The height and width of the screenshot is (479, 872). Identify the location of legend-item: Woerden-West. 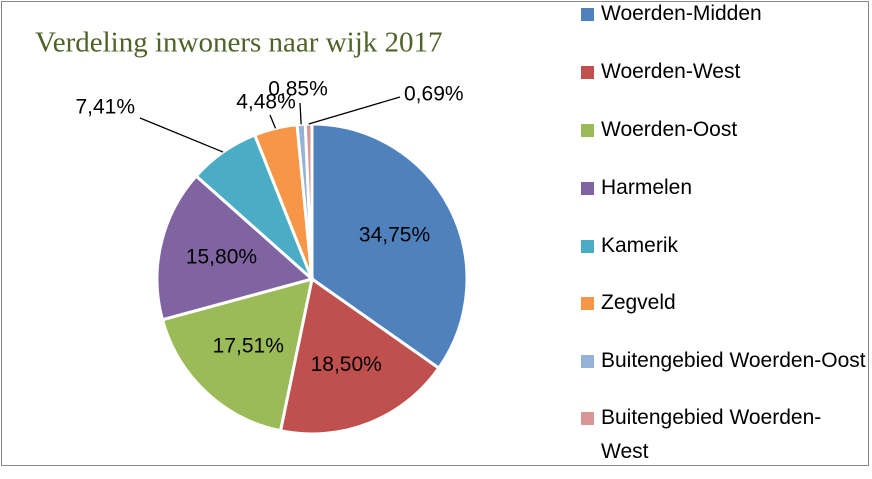
(723, 72).